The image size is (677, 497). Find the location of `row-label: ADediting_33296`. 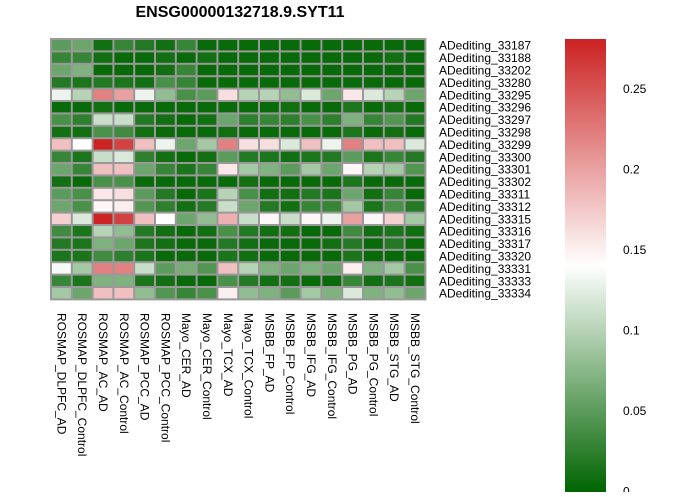

row-label: ADediting_33296 is located at coordinates (485, 108).